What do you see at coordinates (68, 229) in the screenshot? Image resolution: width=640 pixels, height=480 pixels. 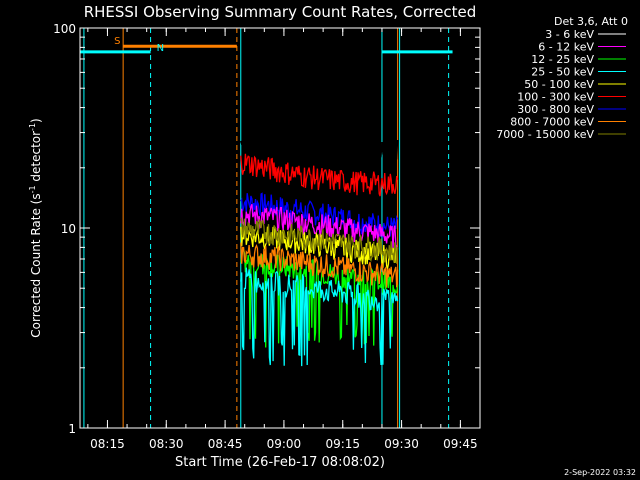 I see `y-tick-label: 10` at bounding box center [68, 229].